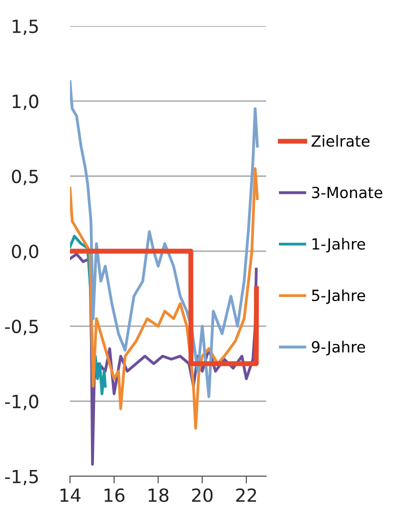 This screenshot has height=511, width=407. Describe the element at coordinates (21, 328) in the screenshot. I see `y-tick-label: -0,5` at that location.